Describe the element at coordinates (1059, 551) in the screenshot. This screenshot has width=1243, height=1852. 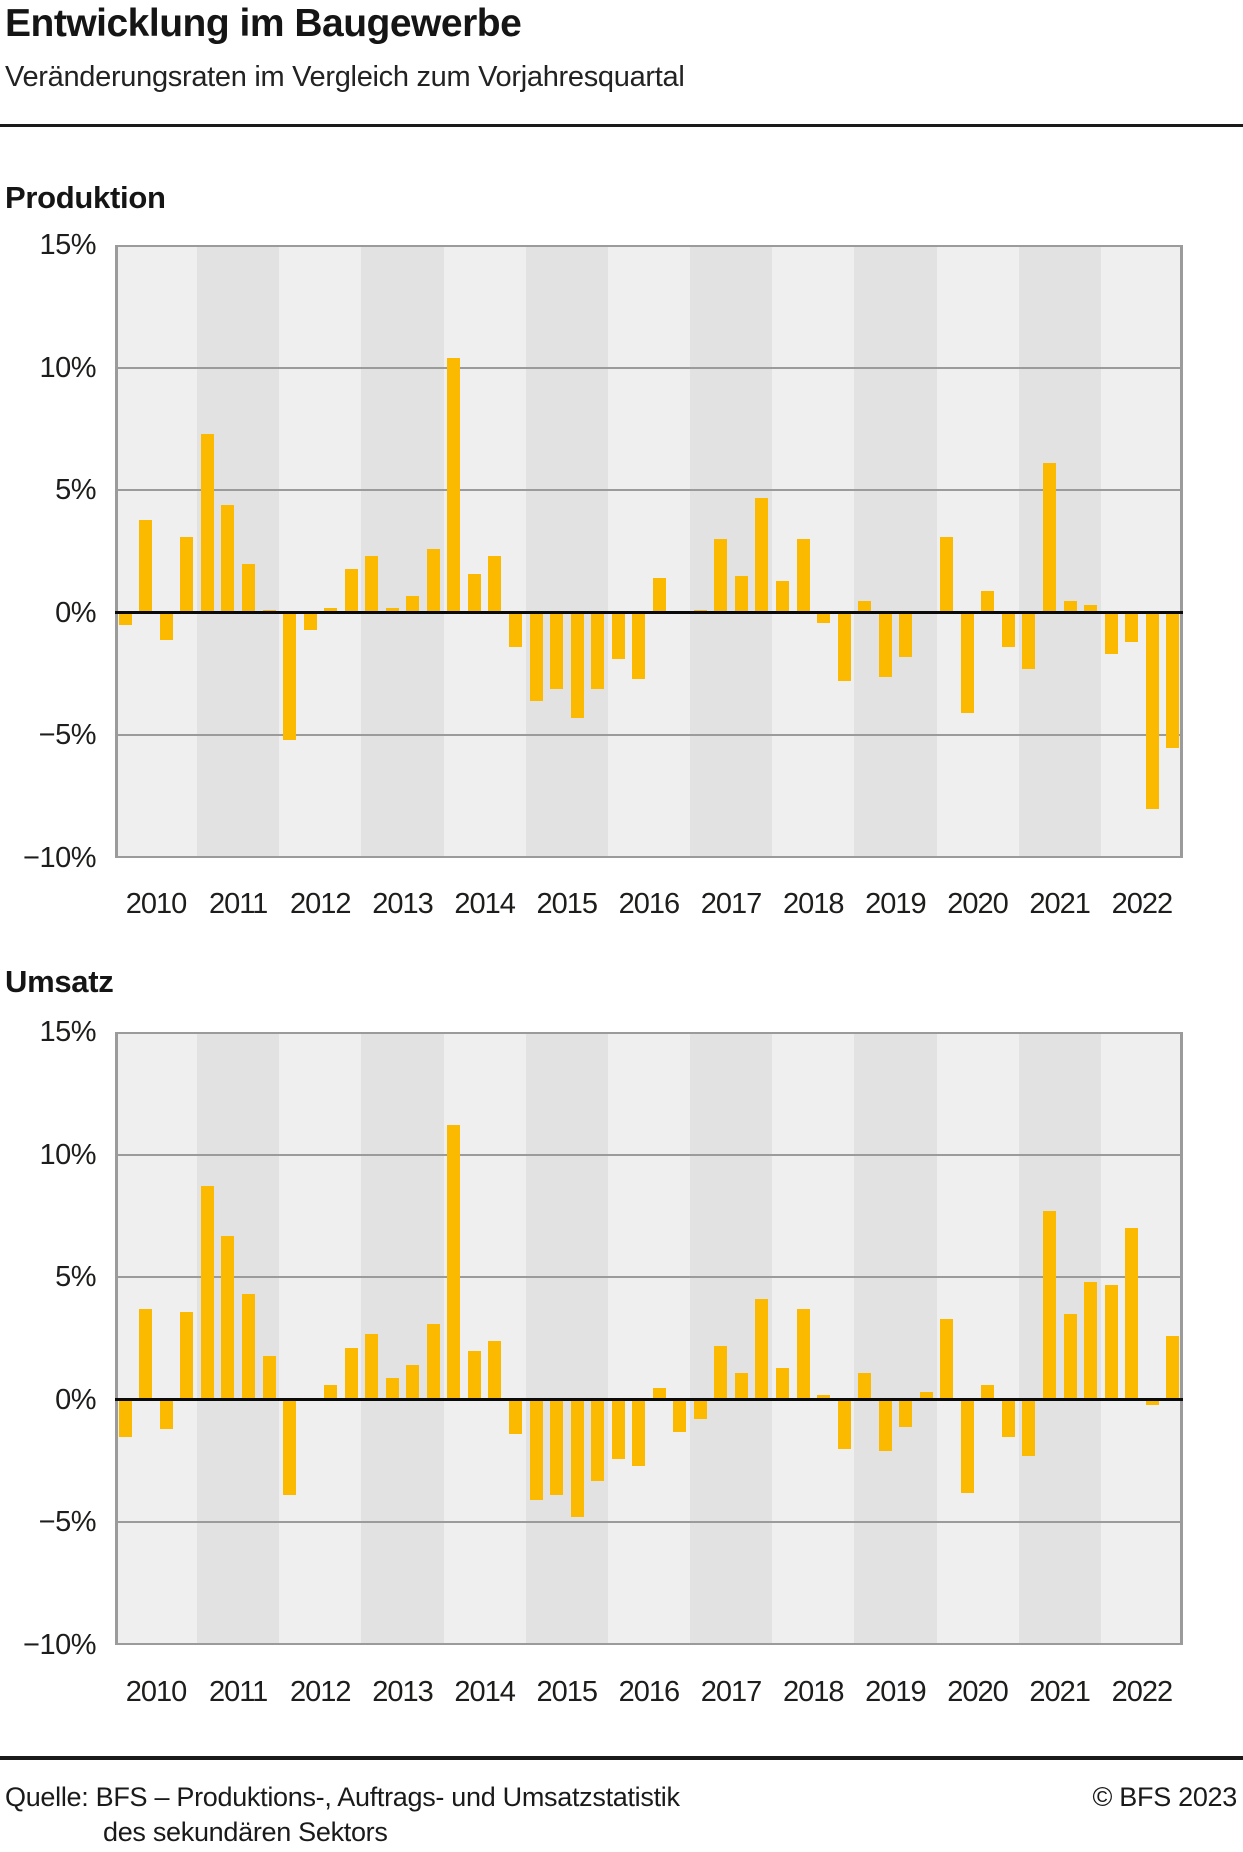
I see `year-band-2021` at that location.